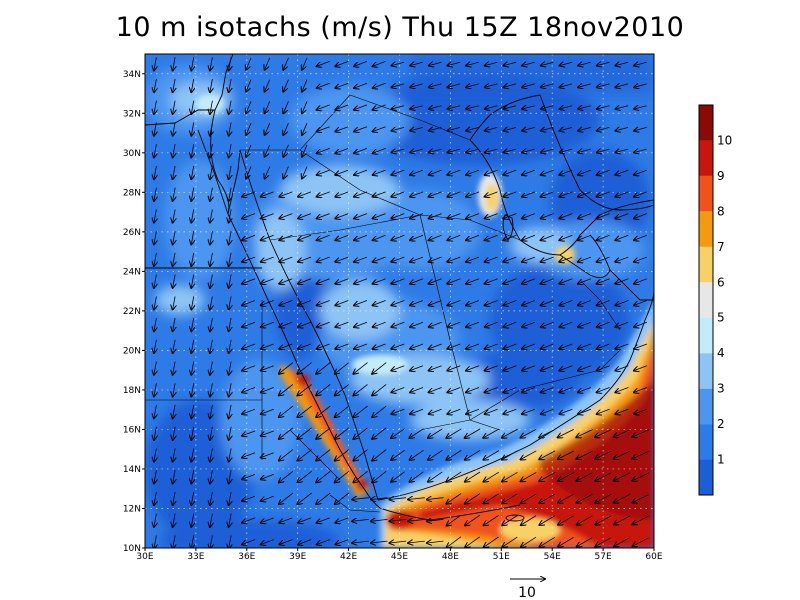 This screenshot has width=800, height=600. Describe the element at coordinates (132, 391) in the screenshot. I see `lat-tick-label: 18N` at that location.